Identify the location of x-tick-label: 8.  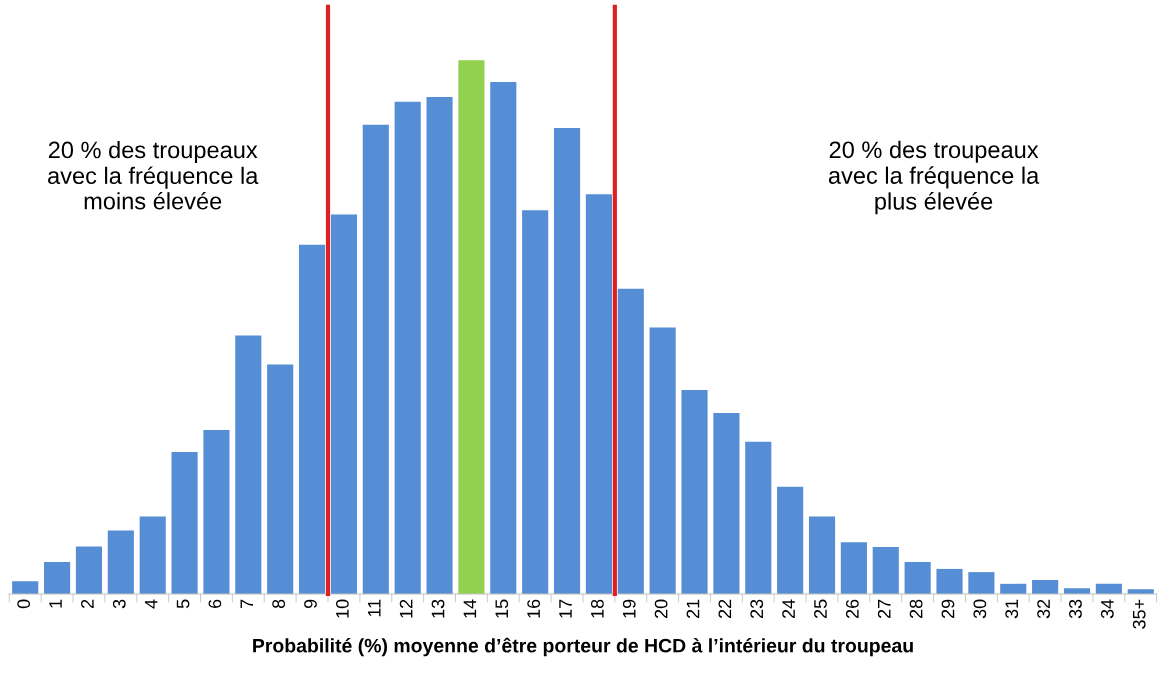
(279, 604).